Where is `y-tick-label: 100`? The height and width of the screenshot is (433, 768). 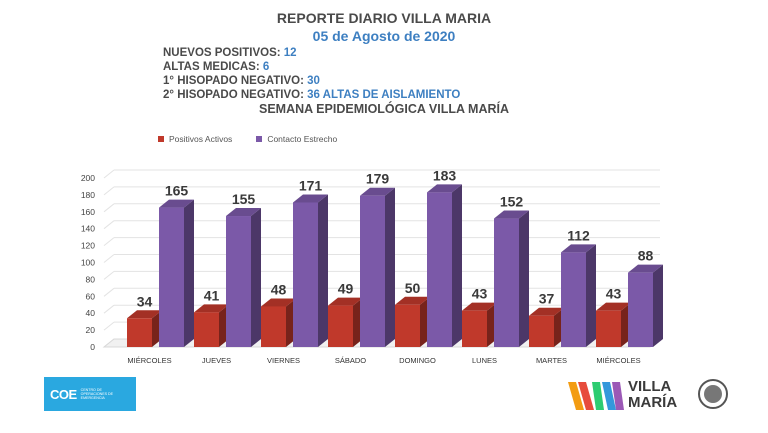
y-tick-label: 100 is located at coordinates (88, 263).